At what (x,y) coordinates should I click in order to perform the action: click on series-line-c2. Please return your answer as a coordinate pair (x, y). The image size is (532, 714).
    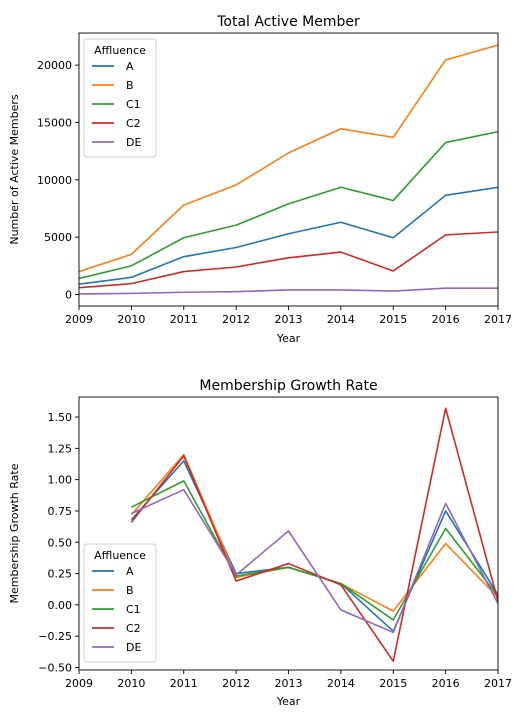
    Looking at the image, I should click on (288, 260).